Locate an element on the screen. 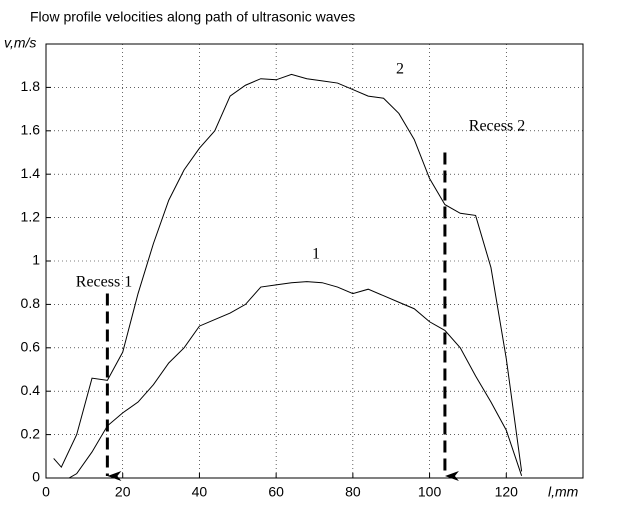  y-tick-label: 1.2 is located at coordinates (31, 216).